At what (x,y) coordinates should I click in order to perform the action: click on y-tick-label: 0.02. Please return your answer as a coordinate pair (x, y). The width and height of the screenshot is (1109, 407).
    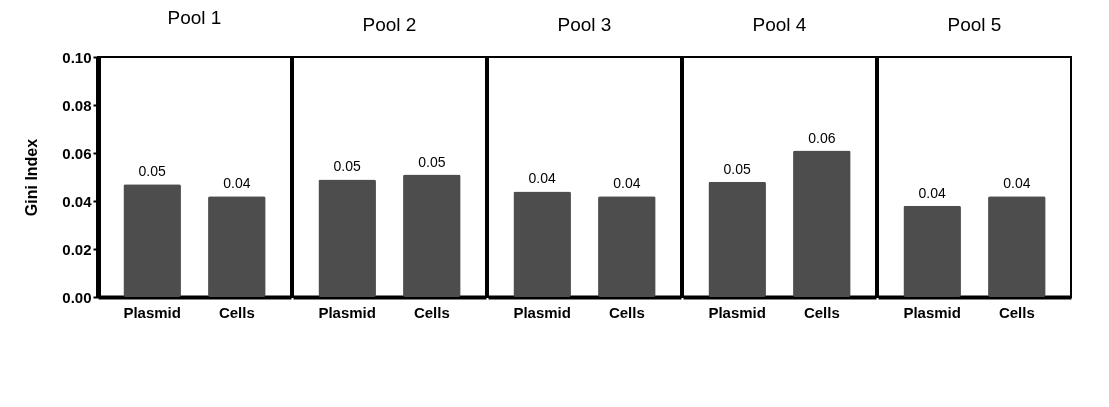
    Looking at the image, I should click on (77, 249).